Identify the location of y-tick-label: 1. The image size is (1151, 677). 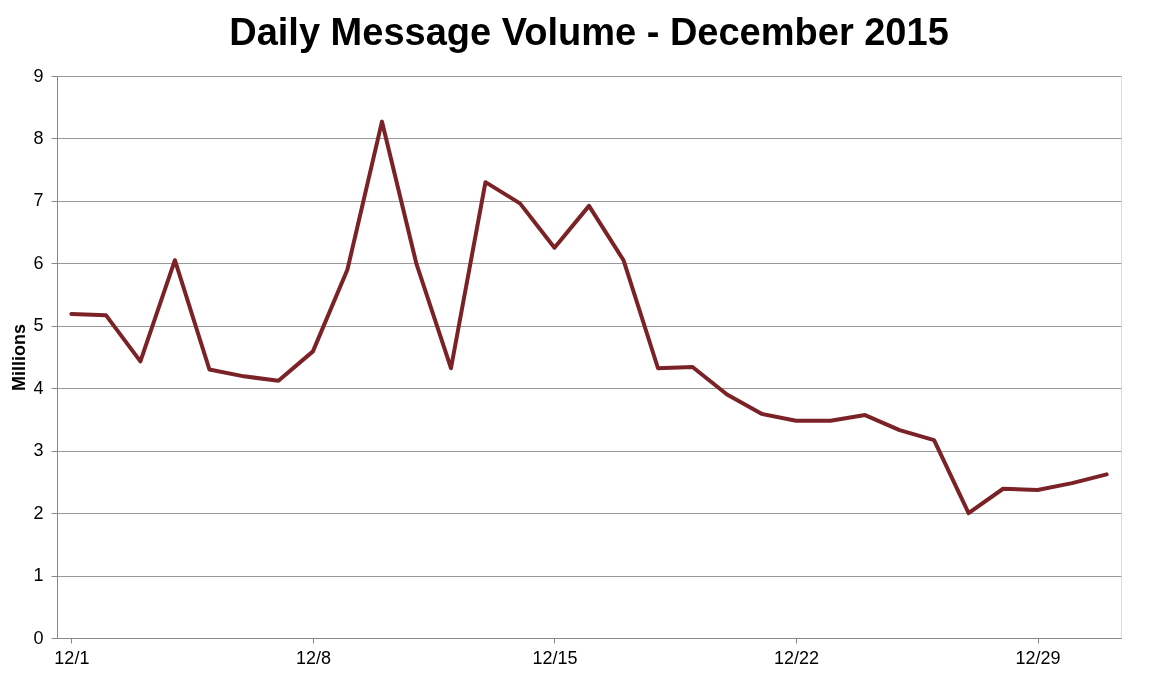
(38, 575).